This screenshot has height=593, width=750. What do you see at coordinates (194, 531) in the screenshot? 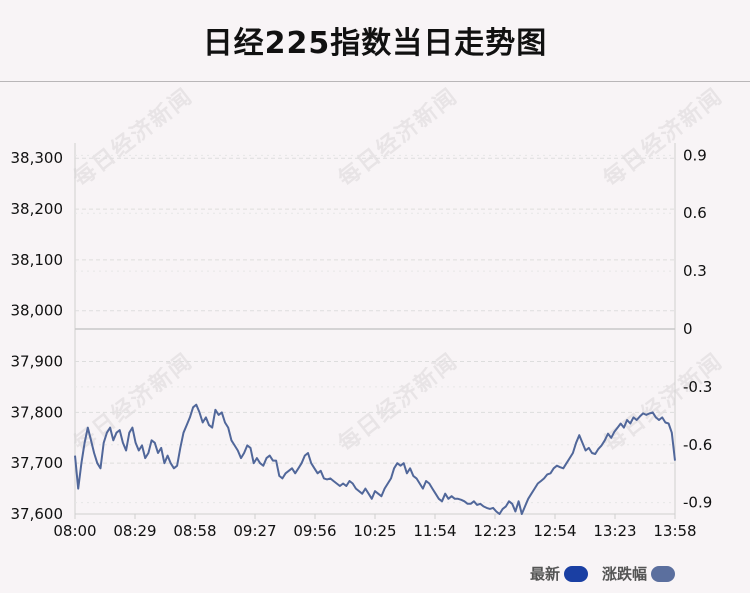
I see `x-tick-label: 08:58` at bounding box center [194, 531].